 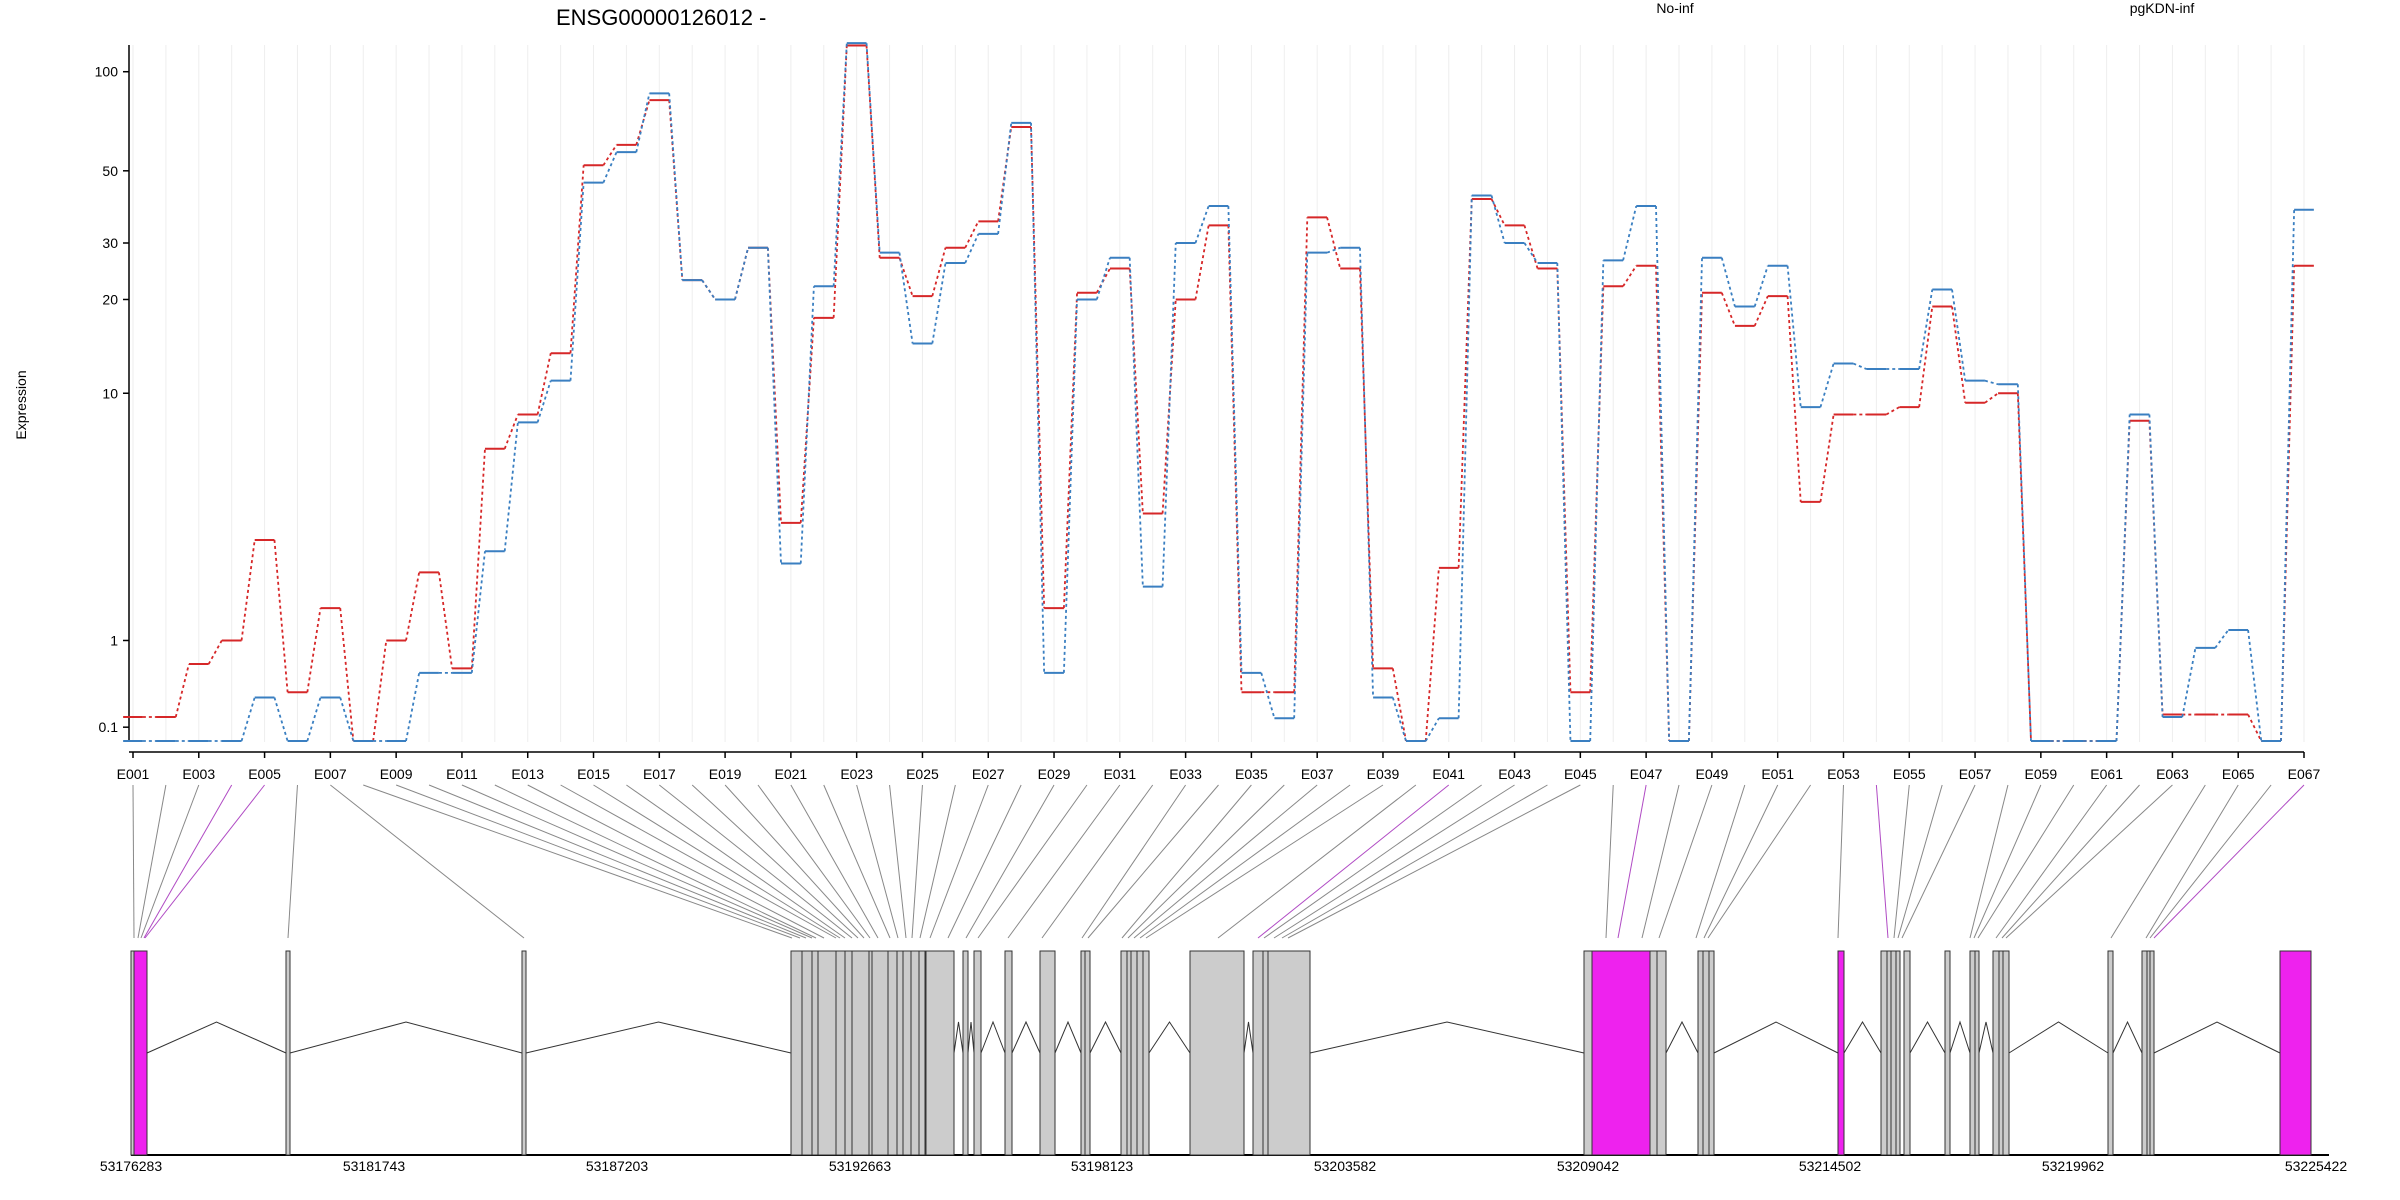 I want to click on x-tick-label: E049, so click(x=1712, y=774).